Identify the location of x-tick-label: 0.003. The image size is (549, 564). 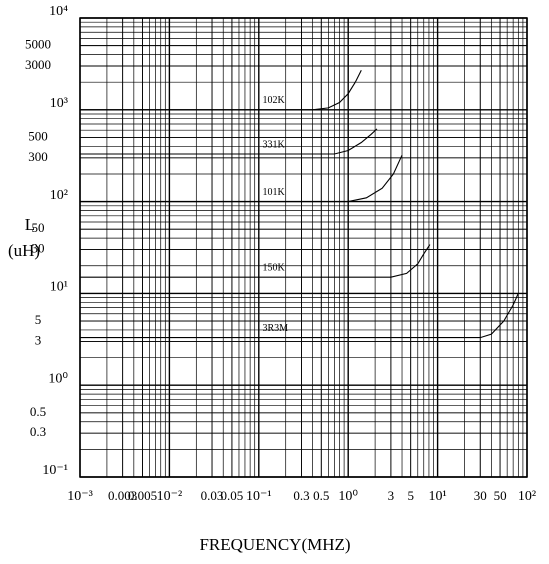
(122, 495).